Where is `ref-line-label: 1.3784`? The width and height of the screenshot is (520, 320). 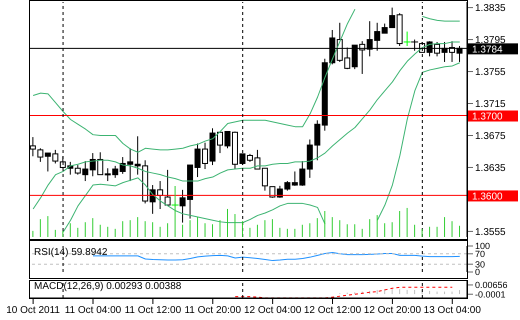 ref-line-label: 1.3784 is located at coordinates (488, 50).